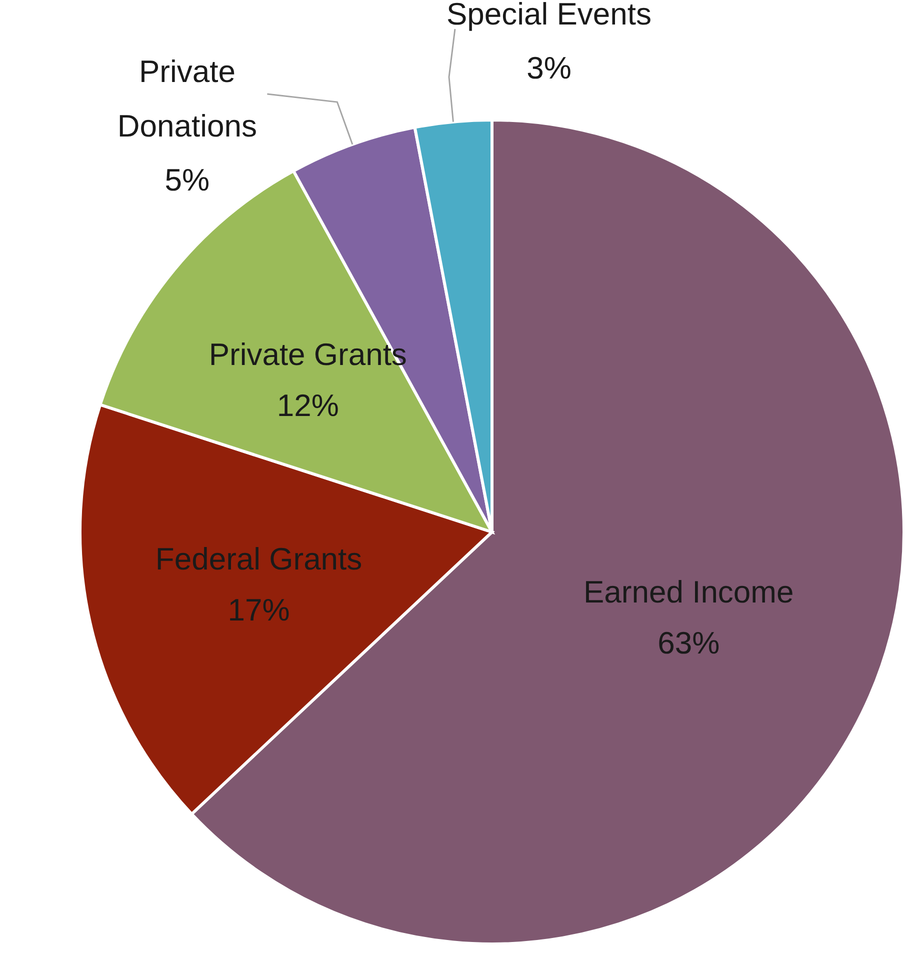 The image size is (909, 953). Describe the element at coordinates (259, 610) in the screenshot. I see `data-label: 17%` at that location.